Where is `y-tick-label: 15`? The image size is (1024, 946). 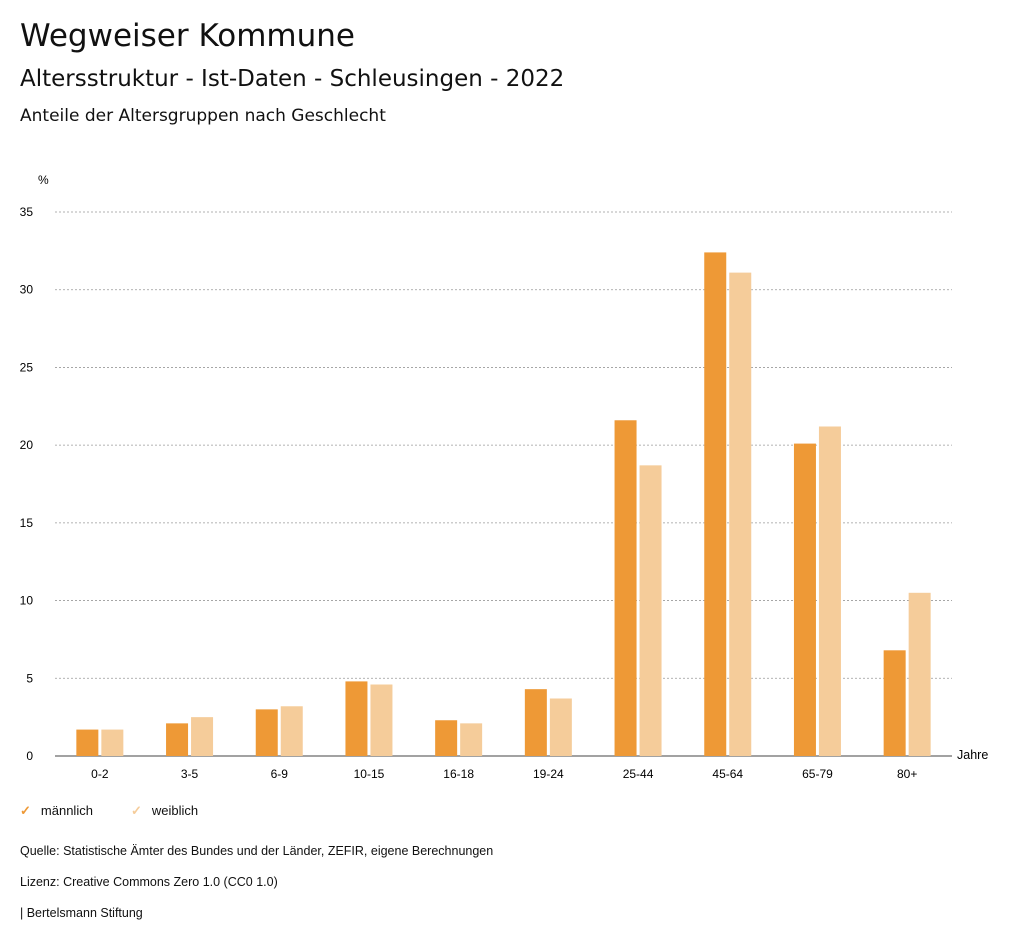
y-tick-label: 15 is located at coordinates (27, 523).